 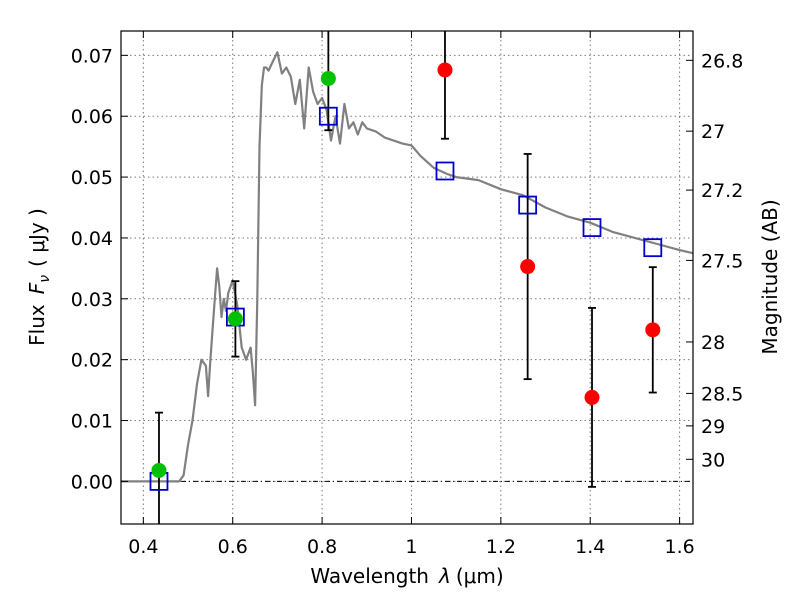 What do you see at coordinates (406, 576) in the screenshot?
I see `x-axis-label: Wavelength λ (μm)` at bounding box center [406, 576].